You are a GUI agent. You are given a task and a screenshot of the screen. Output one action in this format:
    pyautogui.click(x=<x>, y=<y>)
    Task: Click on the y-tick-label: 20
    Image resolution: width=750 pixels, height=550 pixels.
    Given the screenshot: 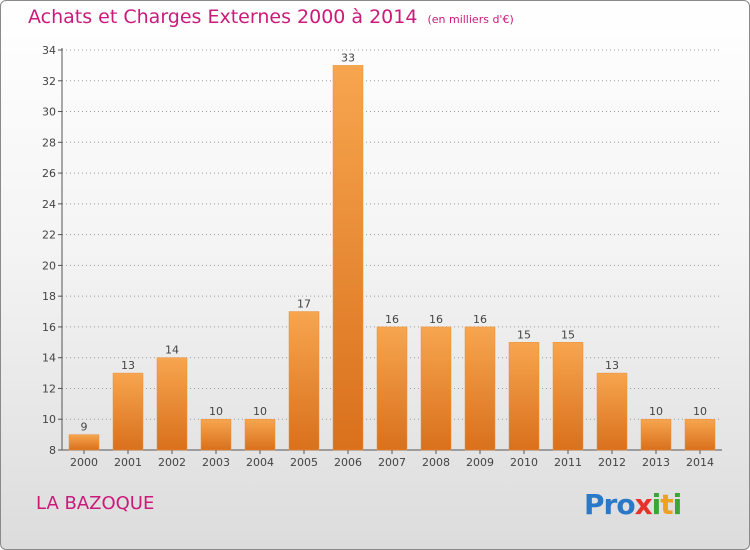 What is the action you would take?
    pyautogui.click(x=49, y=265)
    